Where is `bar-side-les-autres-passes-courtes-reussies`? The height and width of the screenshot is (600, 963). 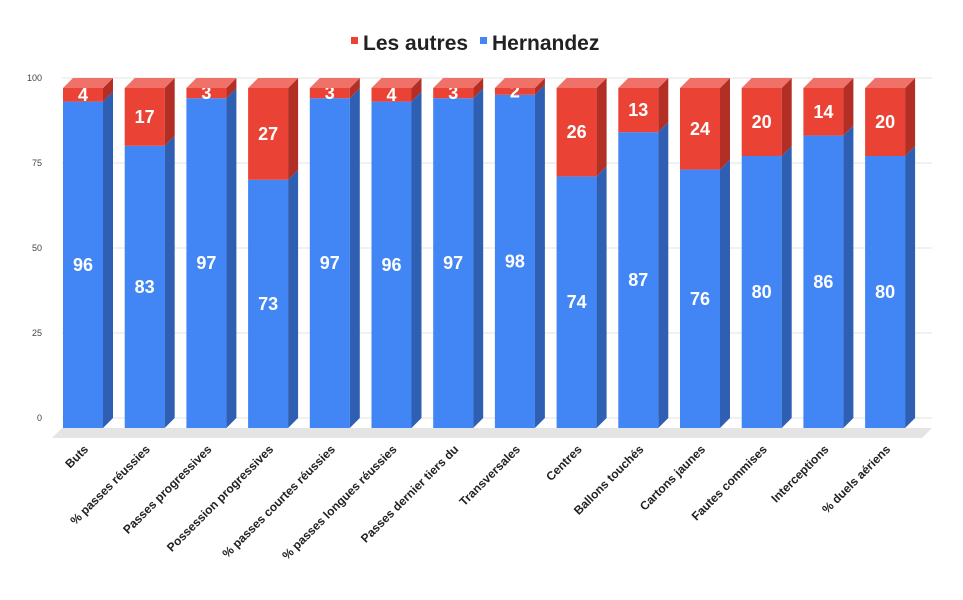 bar-side-les-autres-passes-courtes-reussies is located at coordinates (354, 88).